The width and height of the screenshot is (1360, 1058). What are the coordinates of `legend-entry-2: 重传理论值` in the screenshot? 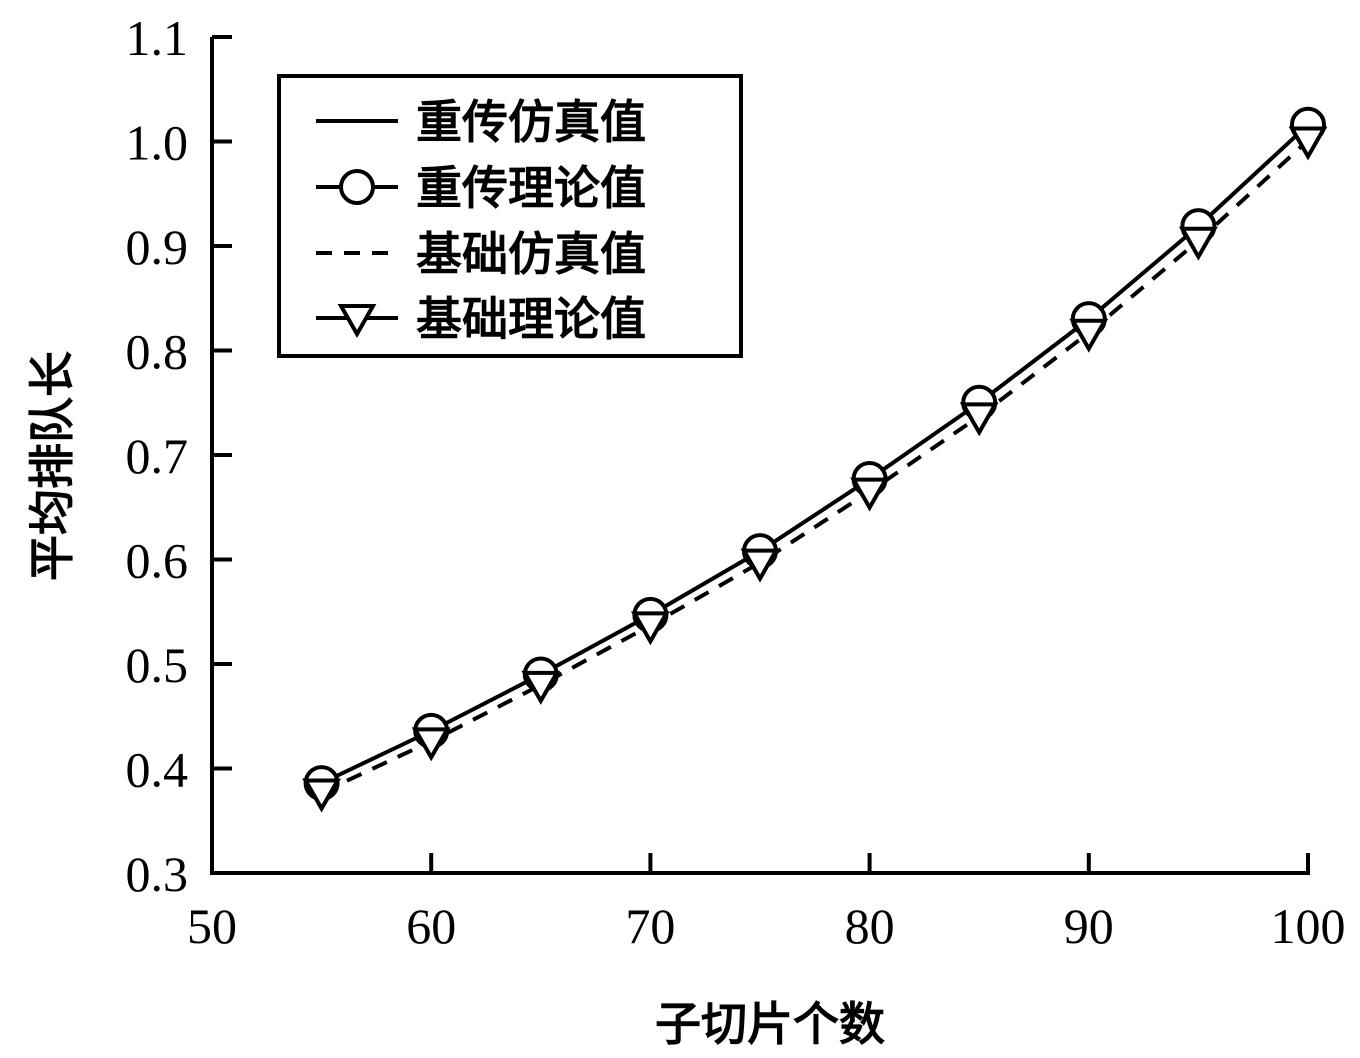 It's located at (481, 188).